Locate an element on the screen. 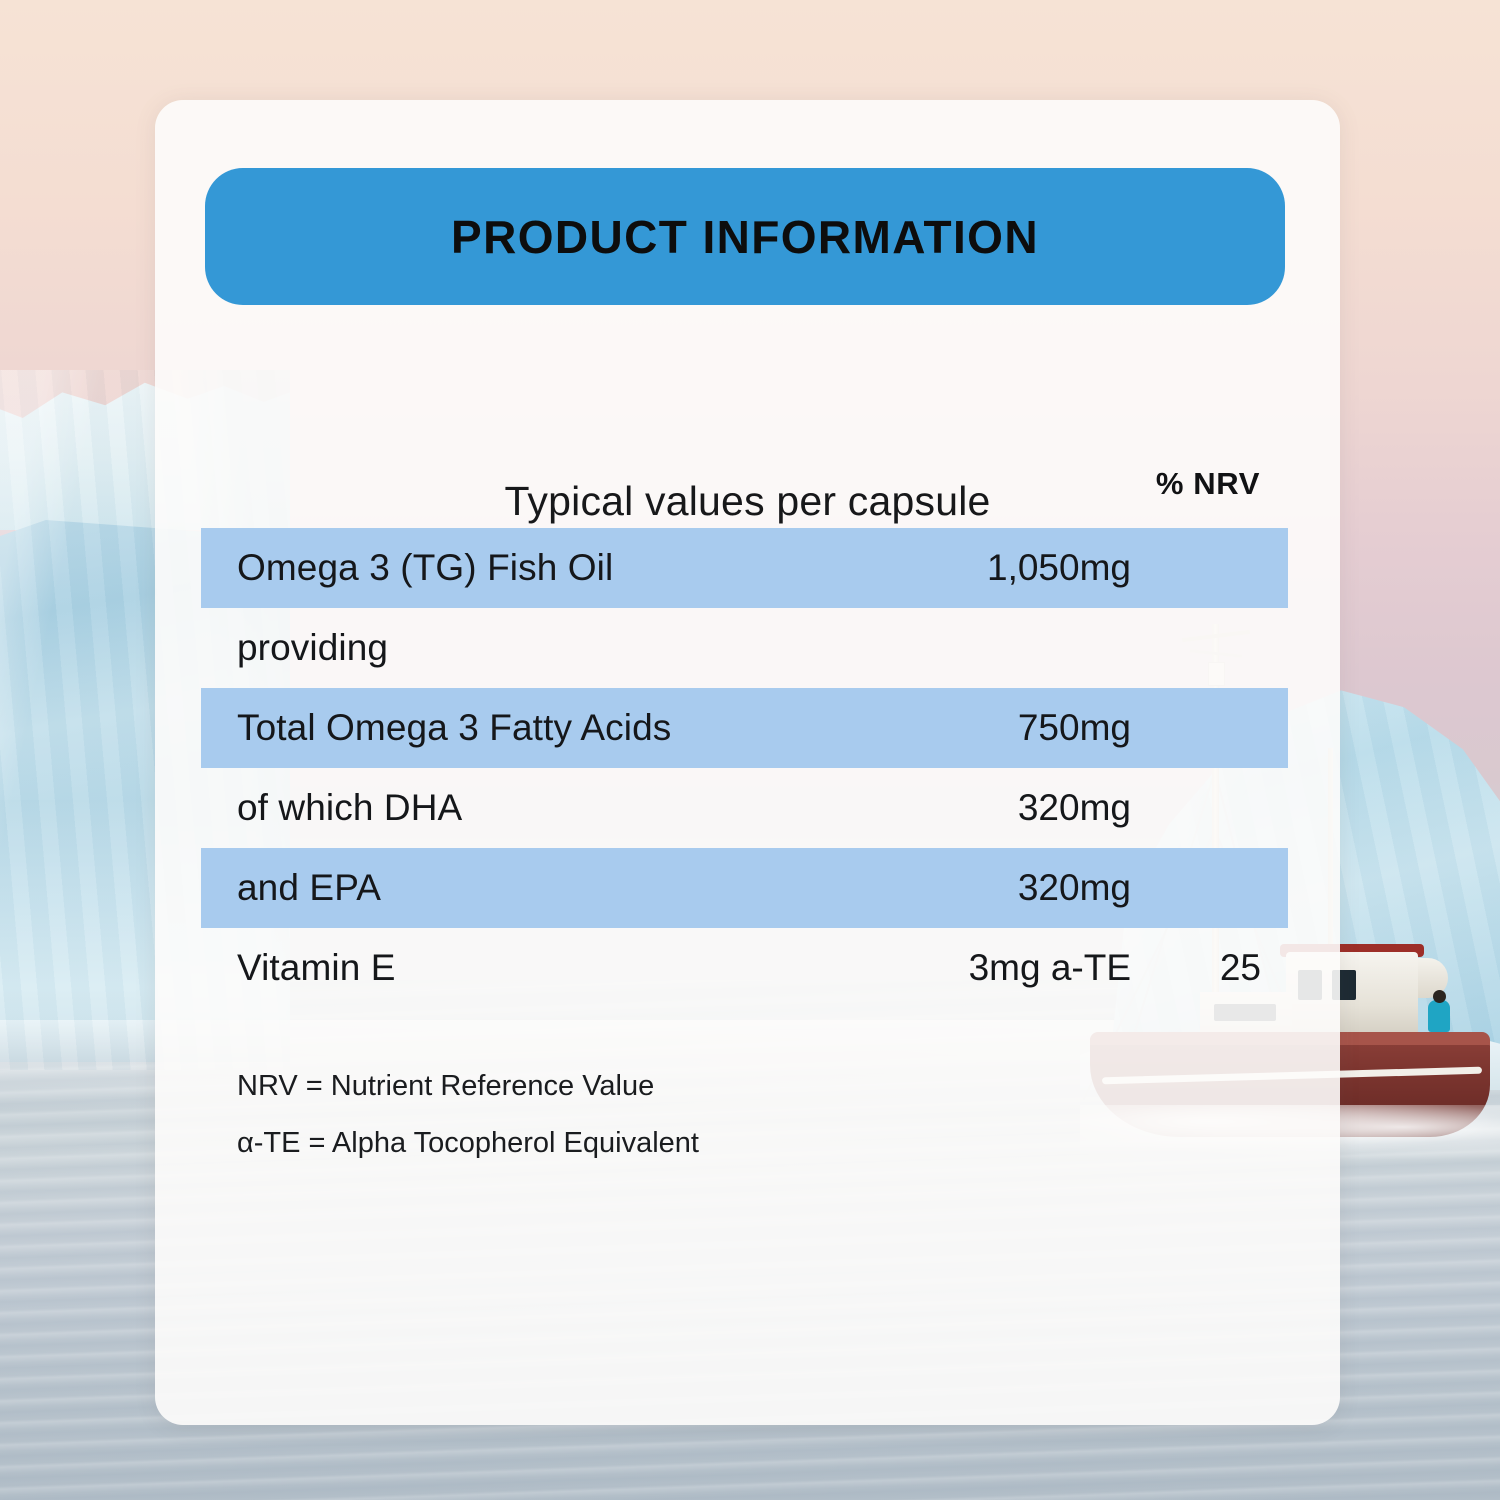 This screenshot has width=1500, height=1500. nutrient-name: of which DHA is located at coordinates (350, 807).